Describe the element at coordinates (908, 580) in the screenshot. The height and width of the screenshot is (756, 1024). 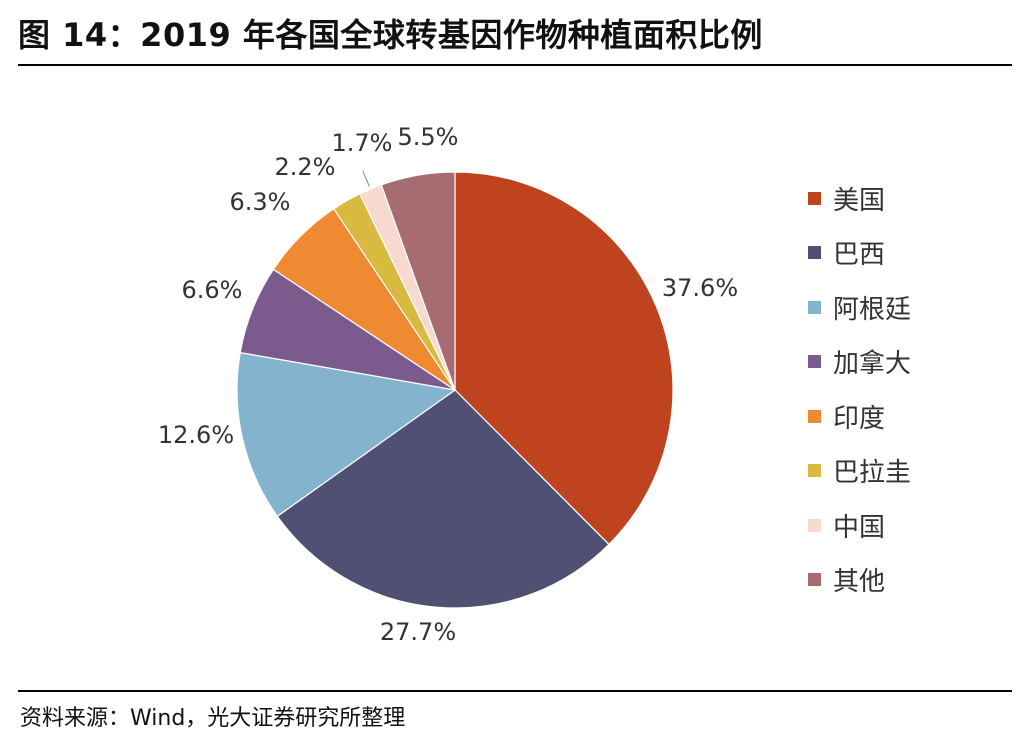
I see `legend-item-8: 其他` at that location.